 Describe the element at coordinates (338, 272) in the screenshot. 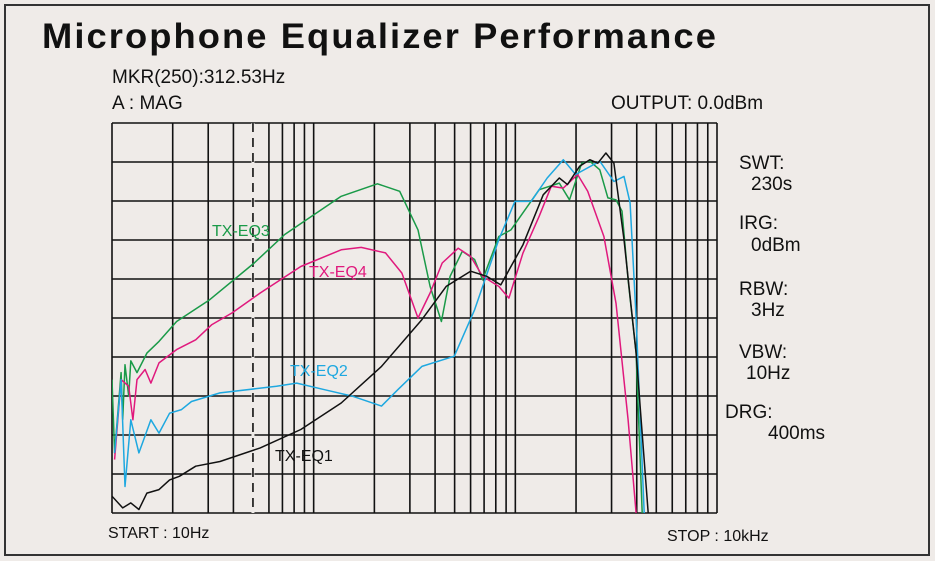

I see `label-tx-eq4: TX-EQ4` at that location.